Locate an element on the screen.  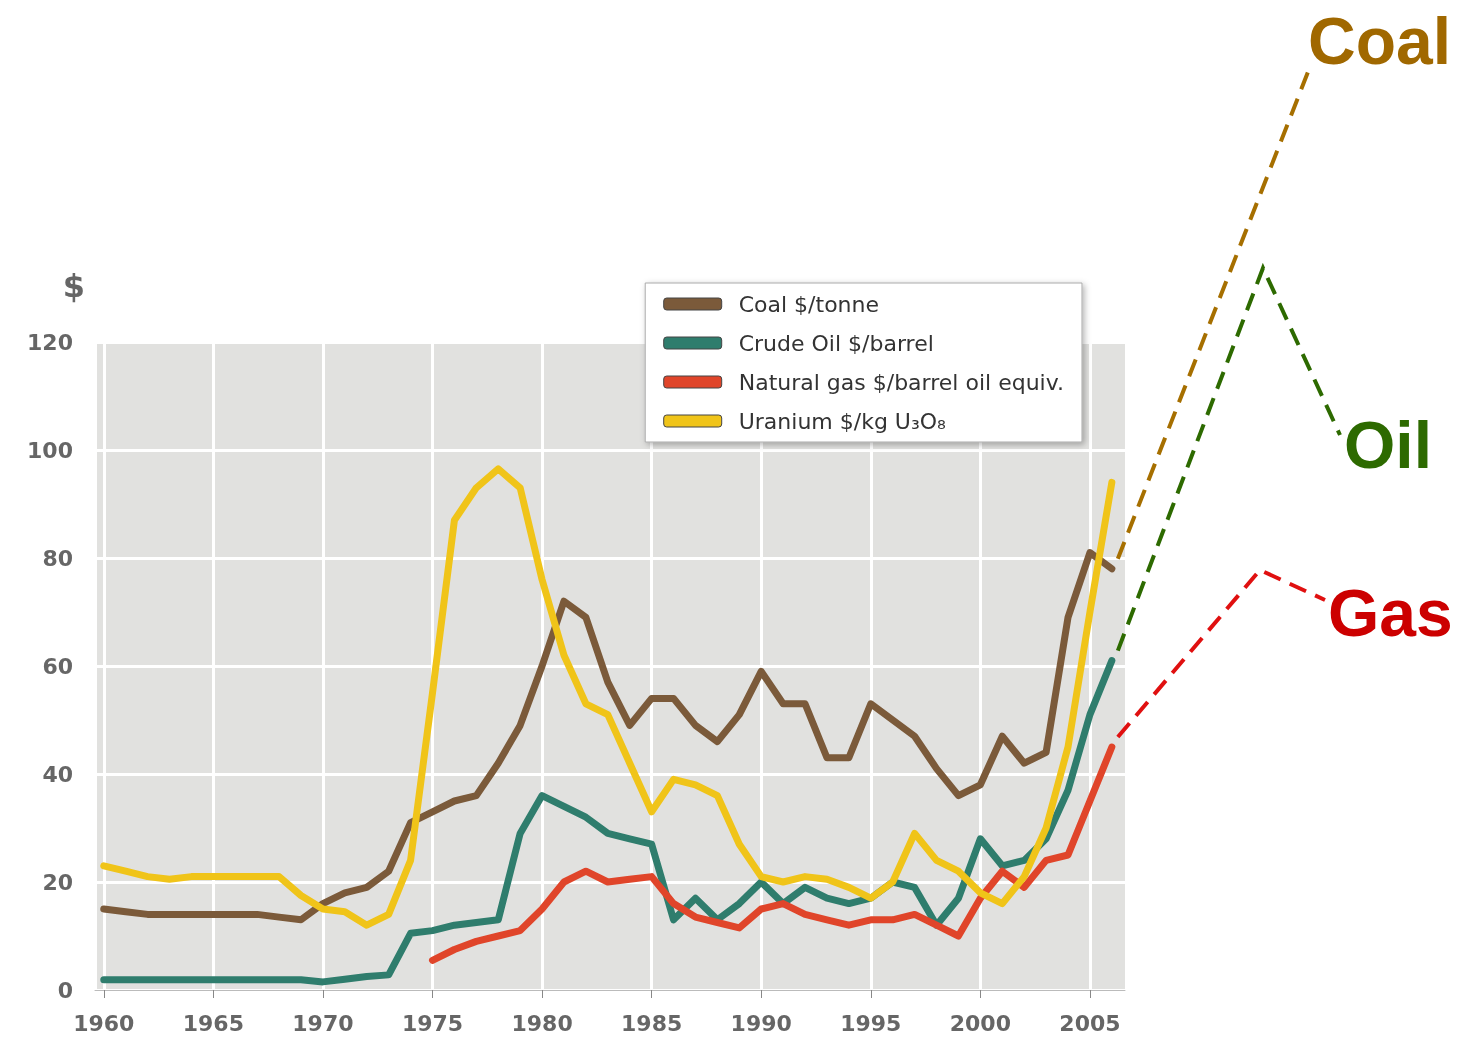
x-tick-label: 1960 is located at coordinates (104, 1023).